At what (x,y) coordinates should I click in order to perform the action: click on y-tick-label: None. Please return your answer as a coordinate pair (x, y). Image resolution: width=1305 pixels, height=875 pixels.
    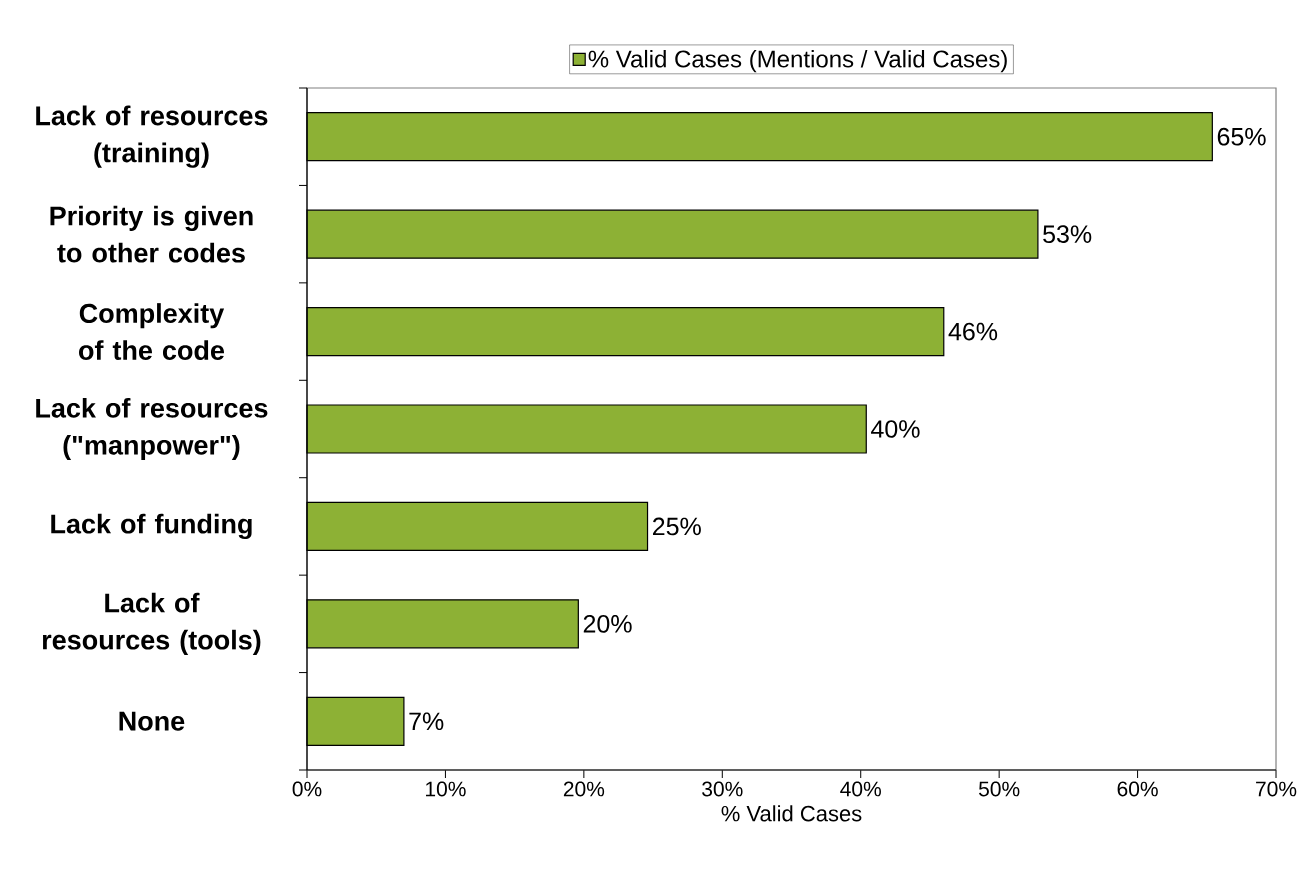
    Looking at the image, I should click on (152, 721).